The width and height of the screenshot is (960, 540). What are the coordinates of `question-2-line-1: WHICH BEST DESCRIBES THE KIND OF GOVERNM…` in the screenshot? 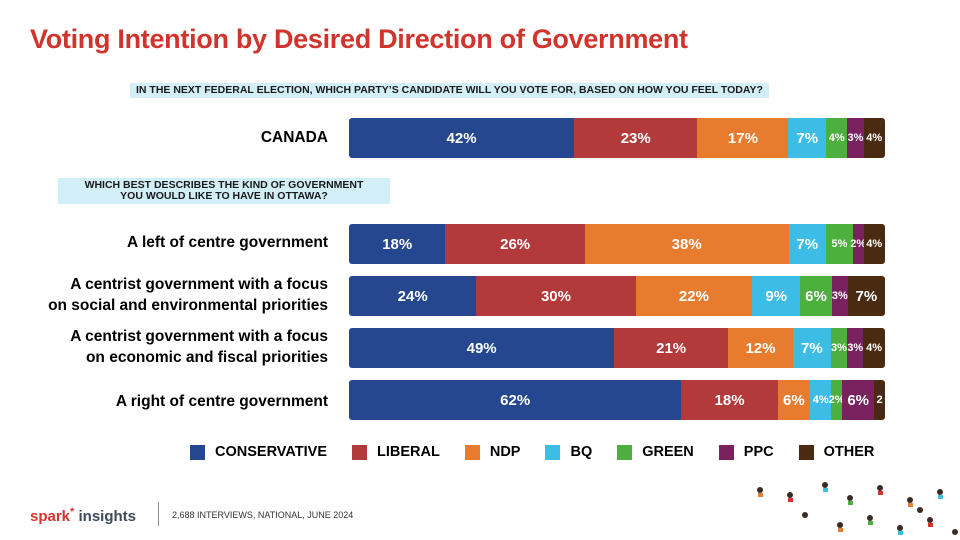 It's located at (224, 185).